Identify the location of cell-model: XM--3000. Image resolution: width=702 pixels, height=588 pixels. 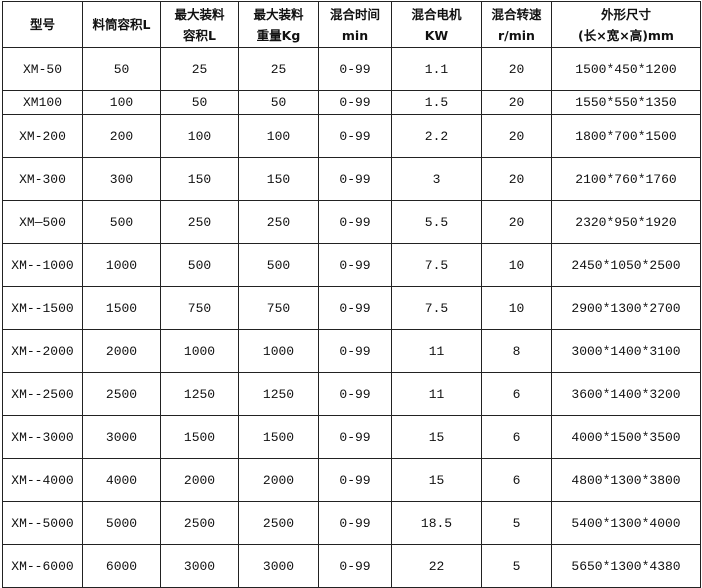
(42, 437).